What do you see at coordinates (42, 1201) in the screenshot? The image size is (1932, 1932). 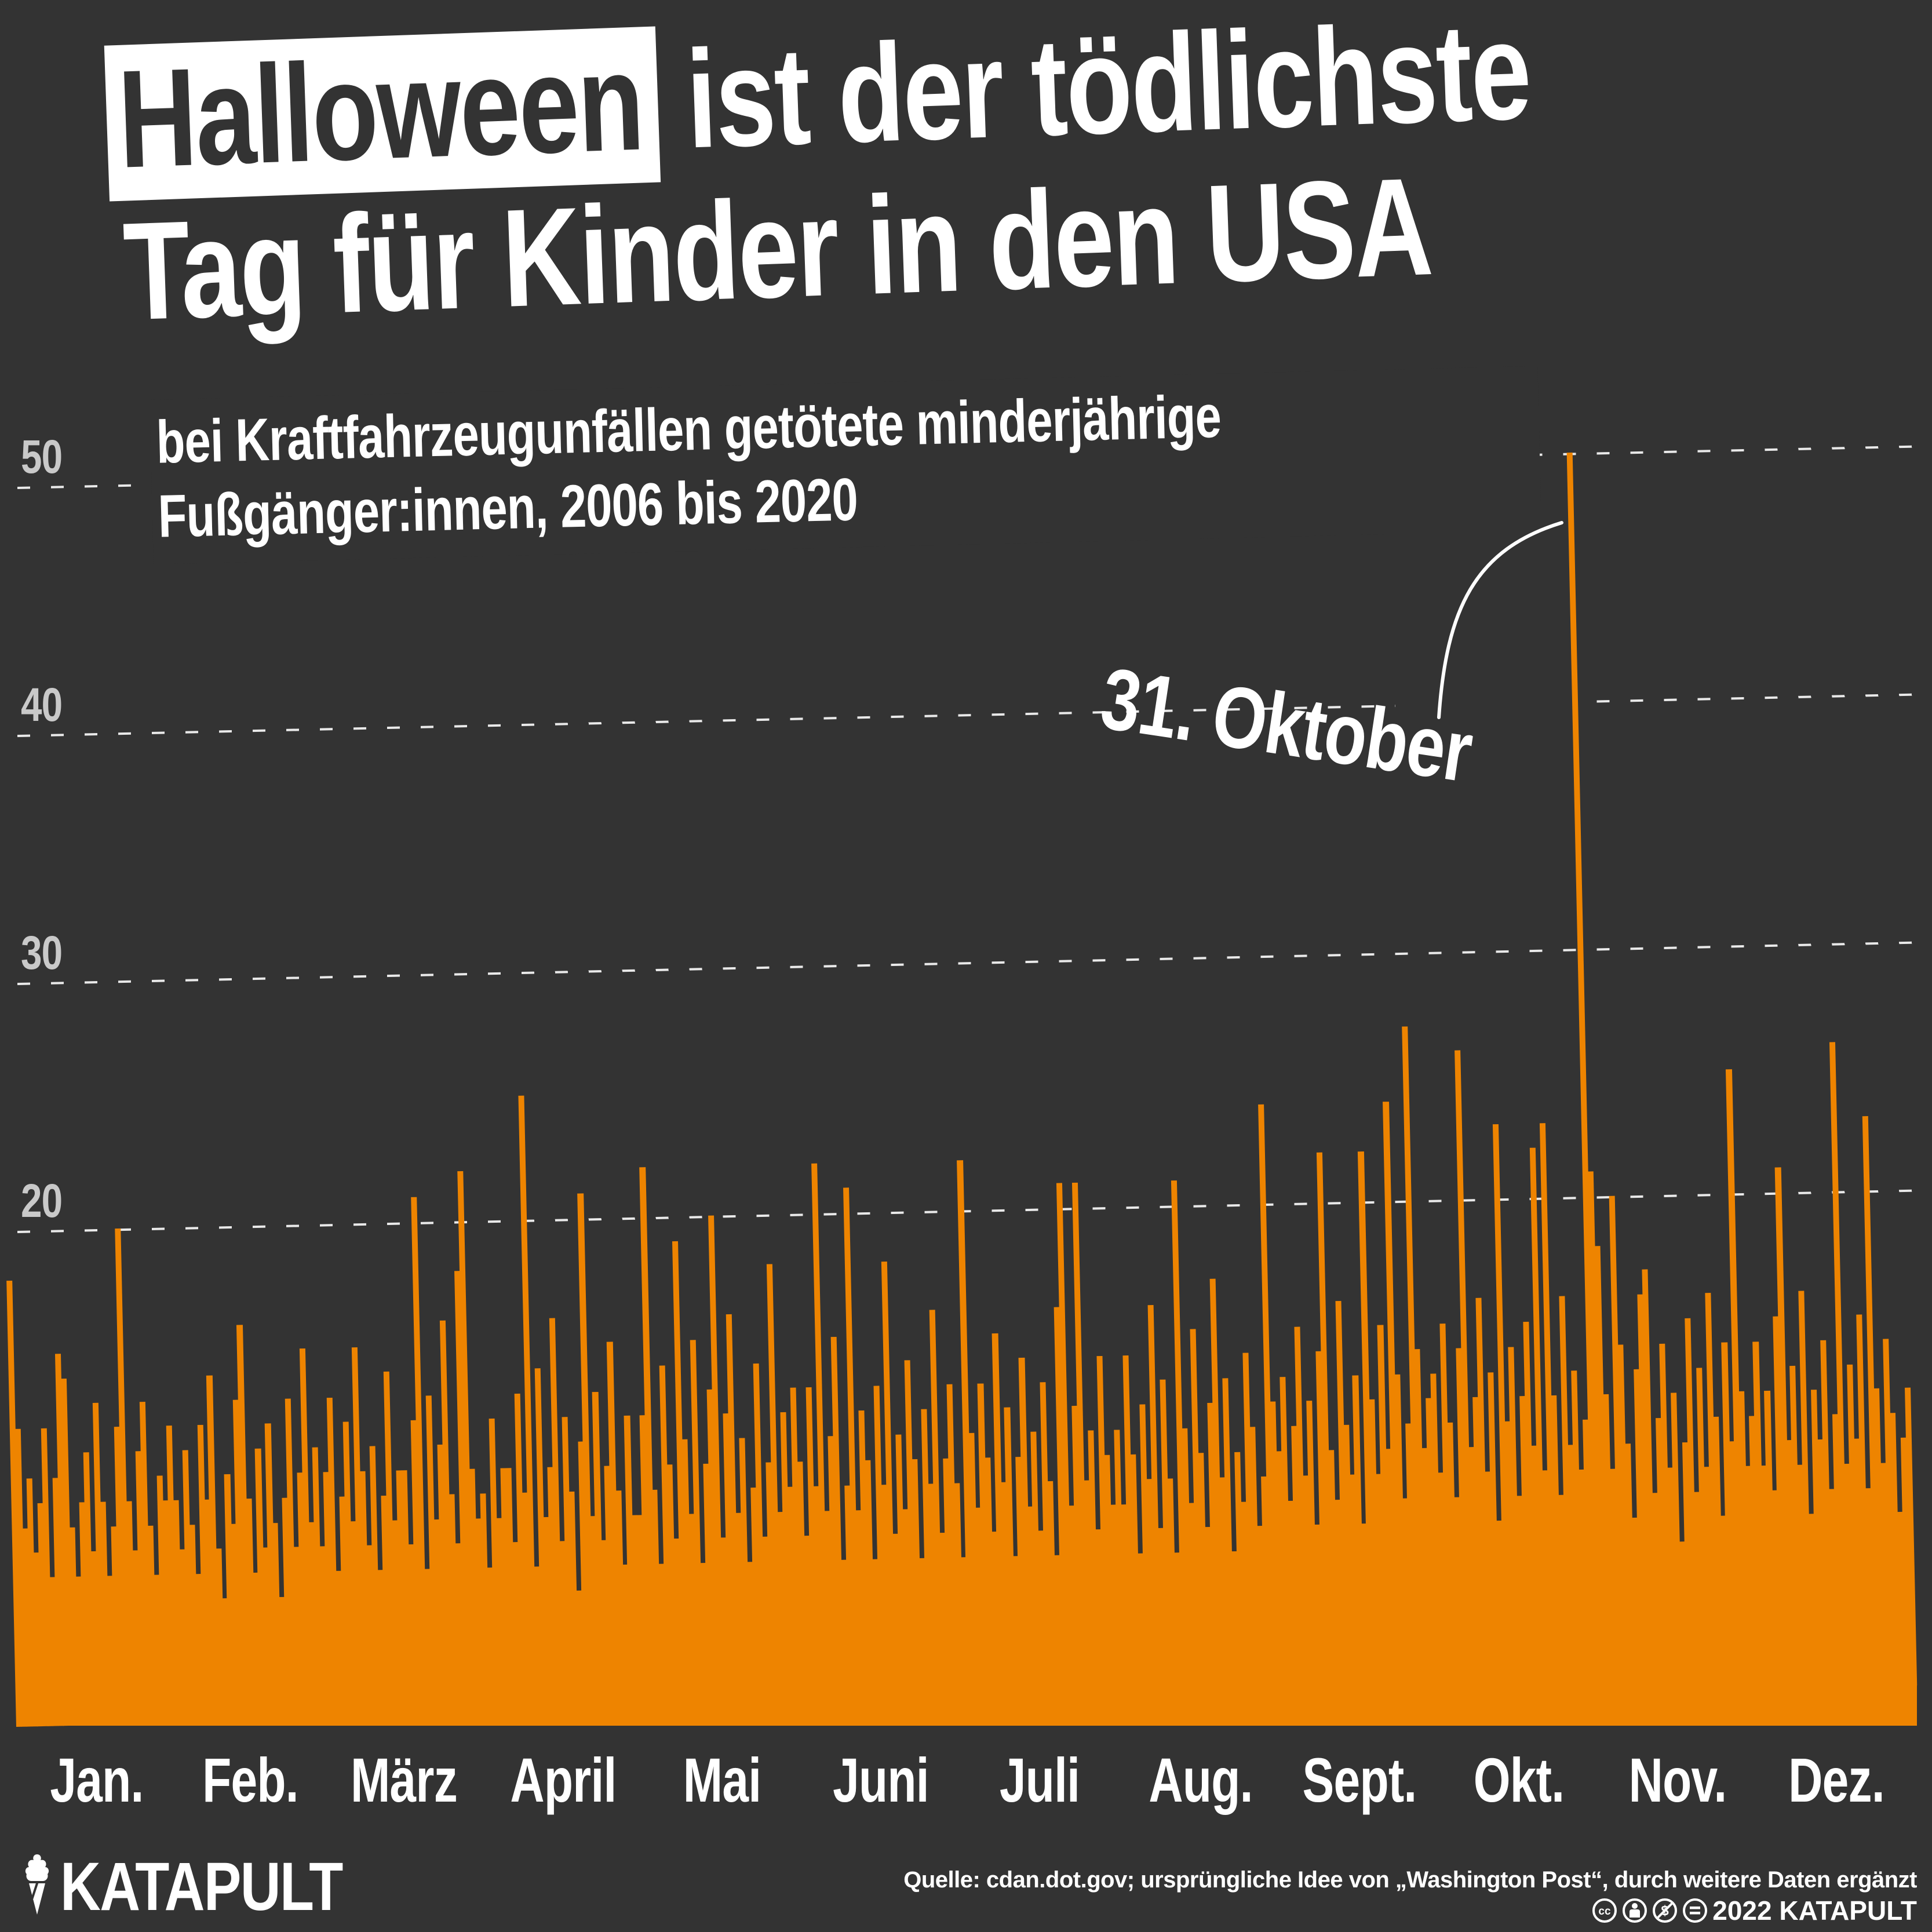 I see `y-tick-label-20: 20` at bounding box center [42, 1201].